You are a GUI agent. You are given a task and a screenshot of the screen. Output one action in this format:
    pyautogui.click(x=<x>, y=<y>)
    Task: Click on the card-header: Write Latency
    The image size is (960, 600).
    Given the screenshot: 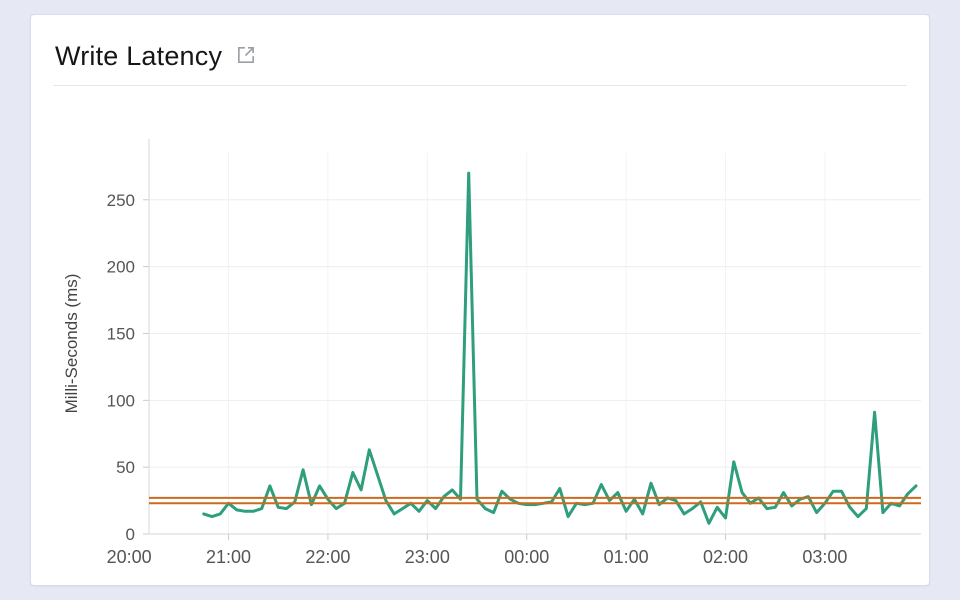 What is the action you would take?
    pyautogui.click(x=480, y=43)
    